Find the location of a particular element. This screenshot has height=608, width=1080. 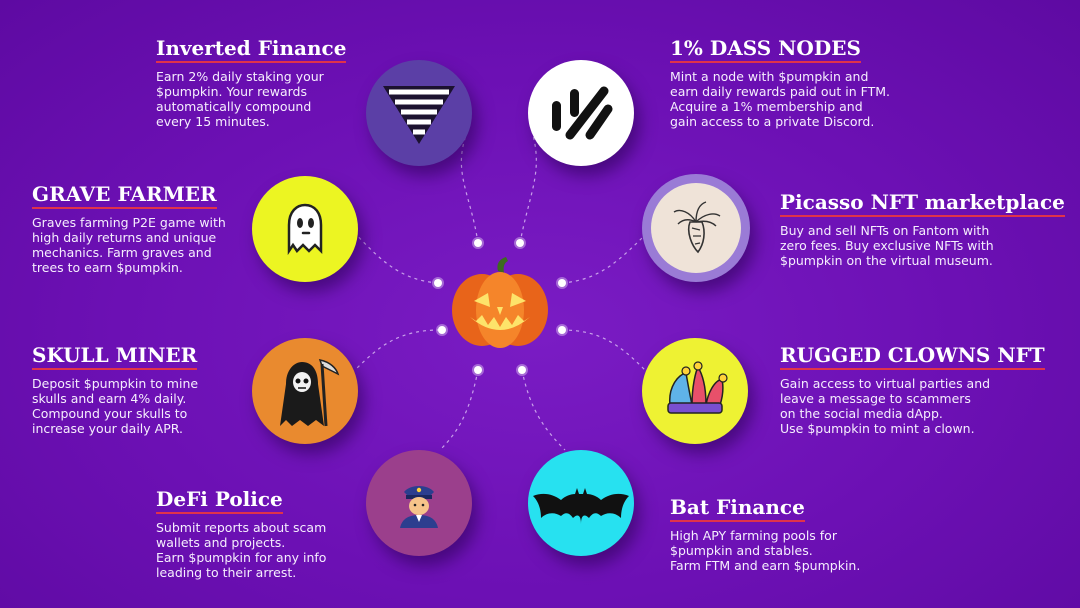

inverted-finance-badge is located at coordinates (419, 113).